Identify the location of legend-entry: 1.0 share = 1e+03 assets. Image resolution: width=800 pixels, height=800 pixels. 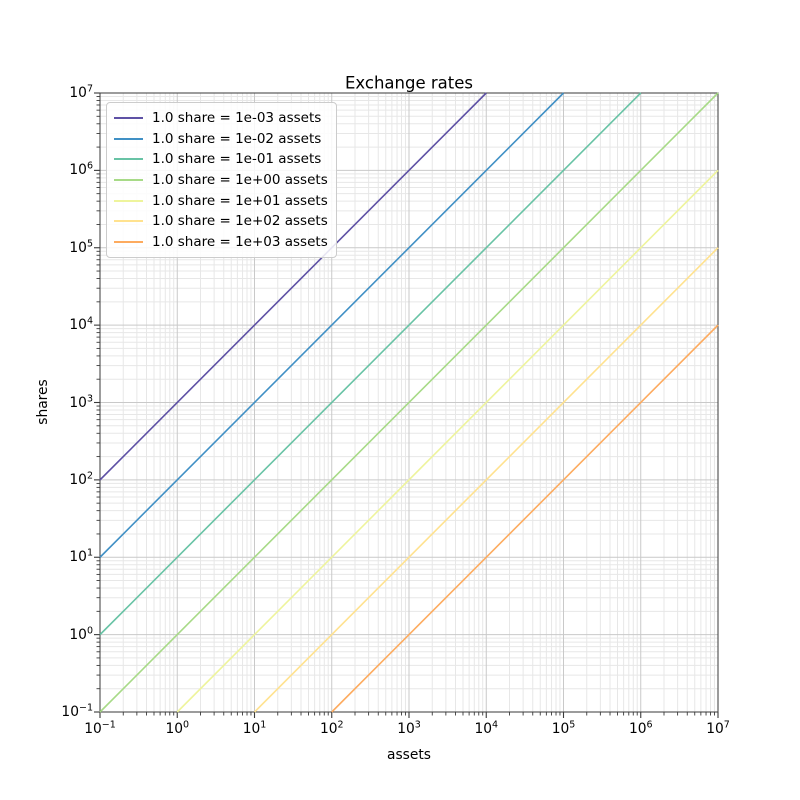
(221, 242).